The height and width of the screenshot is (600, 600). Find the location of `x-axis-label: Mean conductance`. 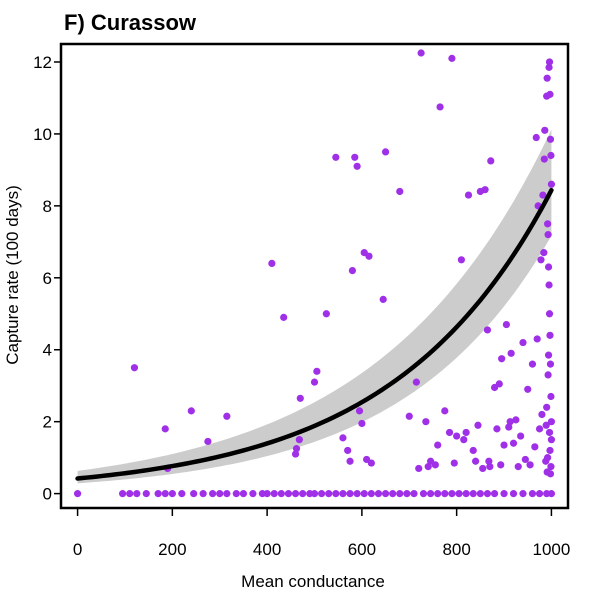

x-axis-label: Mean conductance is located at coordinates (313, 581).